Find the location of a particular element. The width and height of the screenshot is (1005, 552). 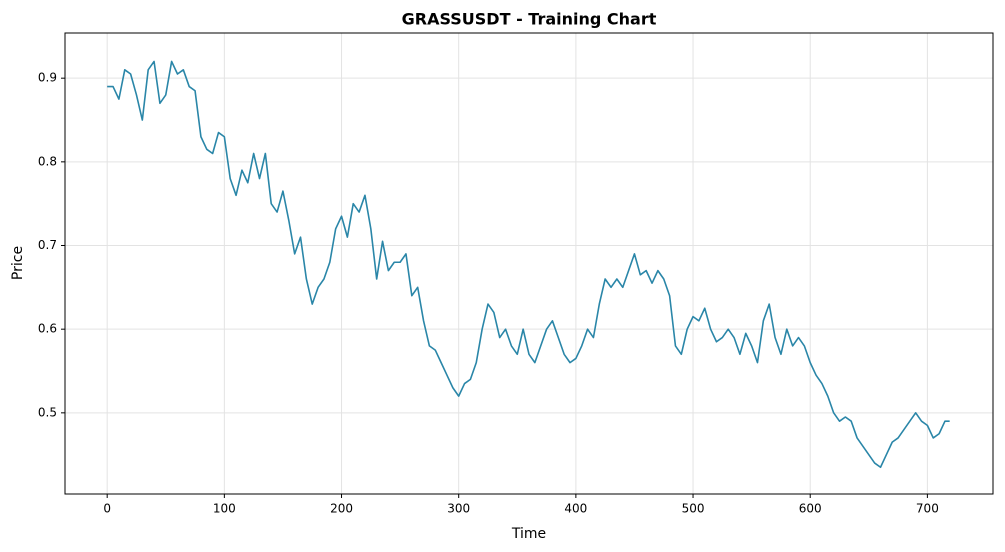

x-tick-label: 400 is located at coordinates (575, 509).